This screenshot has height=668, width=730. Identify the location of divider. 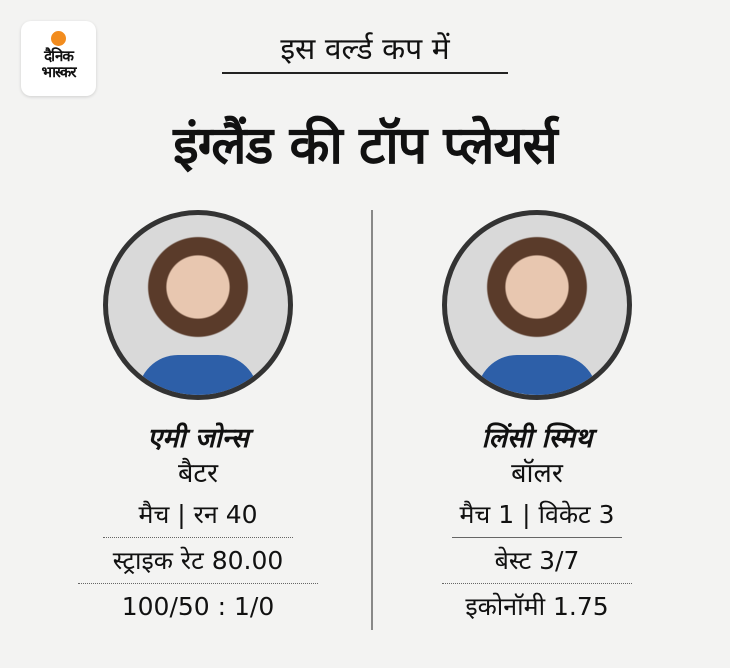
(372, 420).